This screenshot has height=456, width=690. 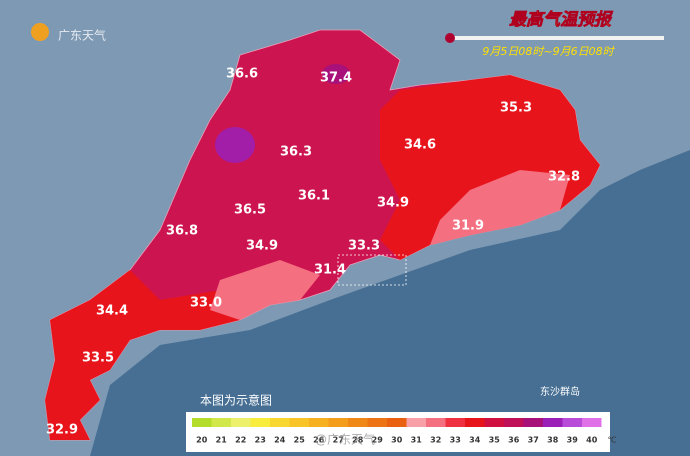 I want to click on temp-label: 36.6, so click(x=242, y=74).